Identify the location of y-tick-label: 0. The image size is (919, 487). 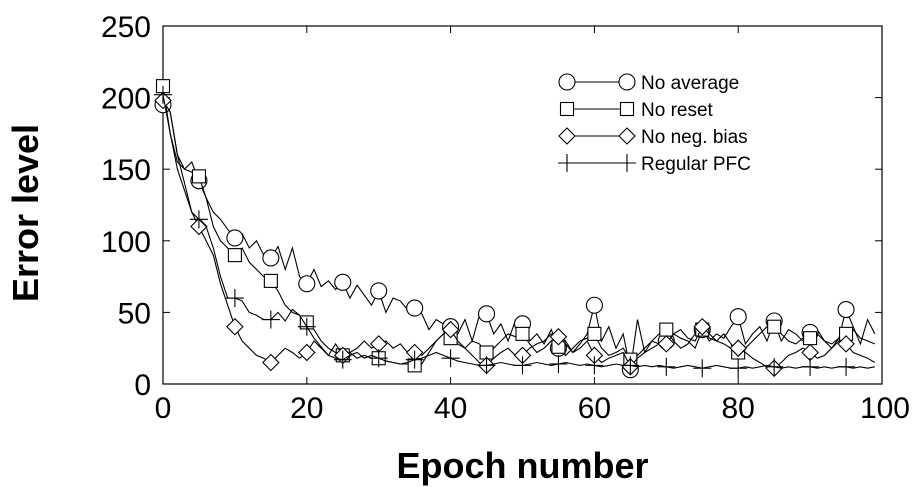
(142, 385).